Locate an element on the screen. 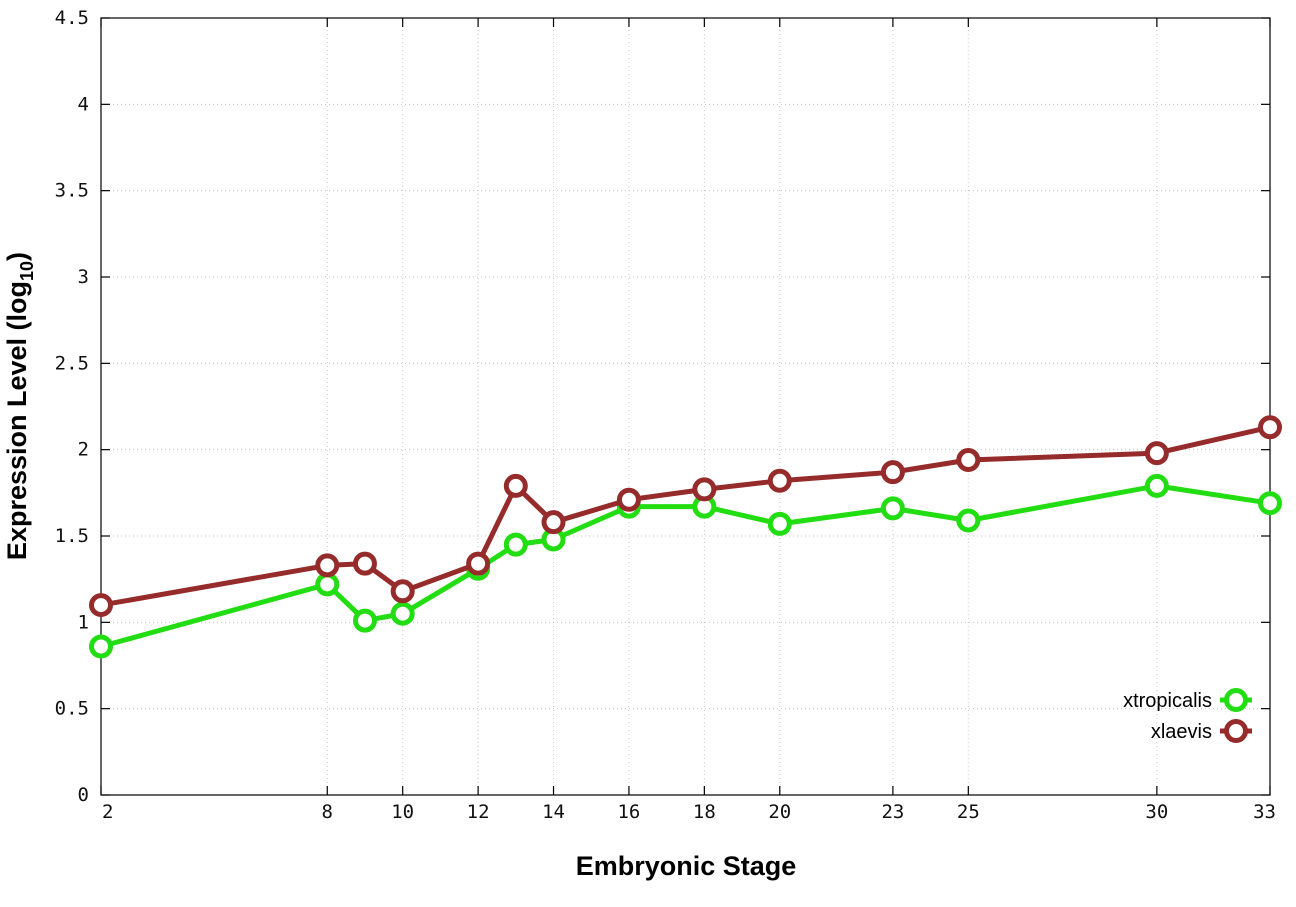 This screenshot has width=1296, height=907. x-tick-label: 25 is located at coordinates (968, 812).